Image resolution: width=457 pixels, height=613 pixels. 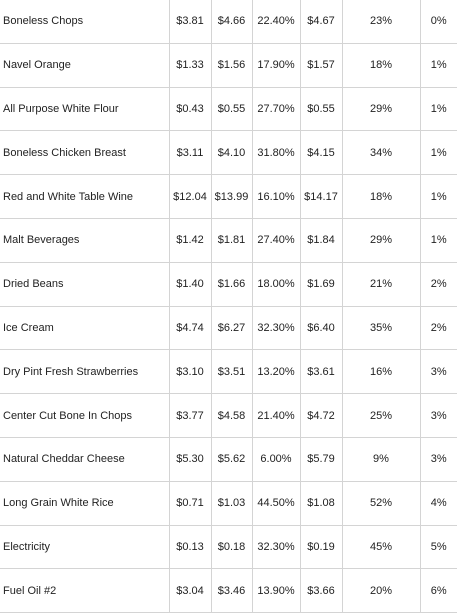 I want to click on table-row: Navel Orange $1.33 $1.56 17.90% $1.57 18% 1%, so click(x=228, y=65).